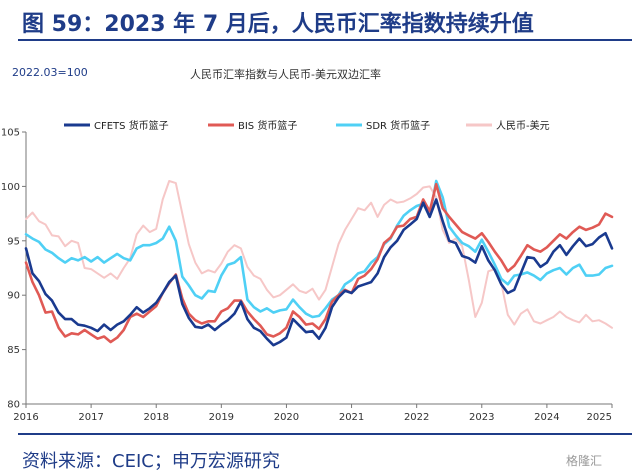 This screenshot has width=644, height=476. Describe the element at coordinates (278, 24) in the screenshot. I see `page-title: 图 59：2023 年 7 月后，人民币汇率指数持续升值` at that location.